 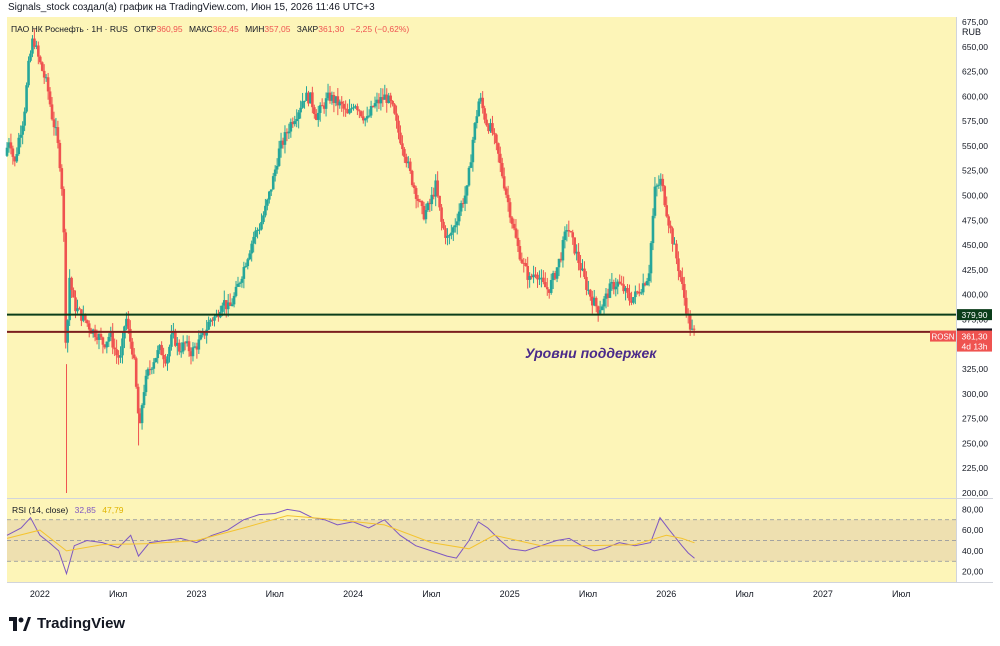 I want to click on y-tick-label: 250,00, so click(x=975, y=443).